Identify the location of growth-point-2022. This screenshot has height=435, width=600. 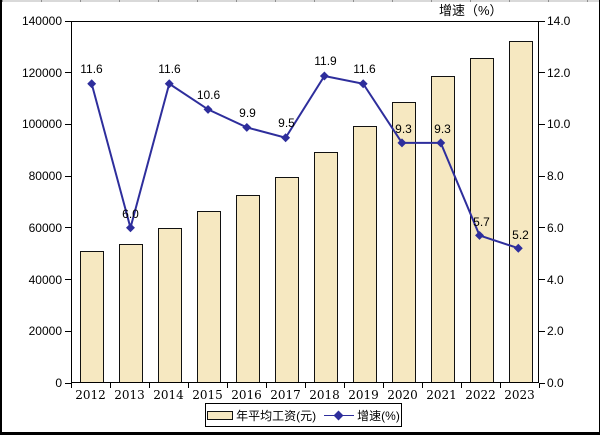
(480, 235).